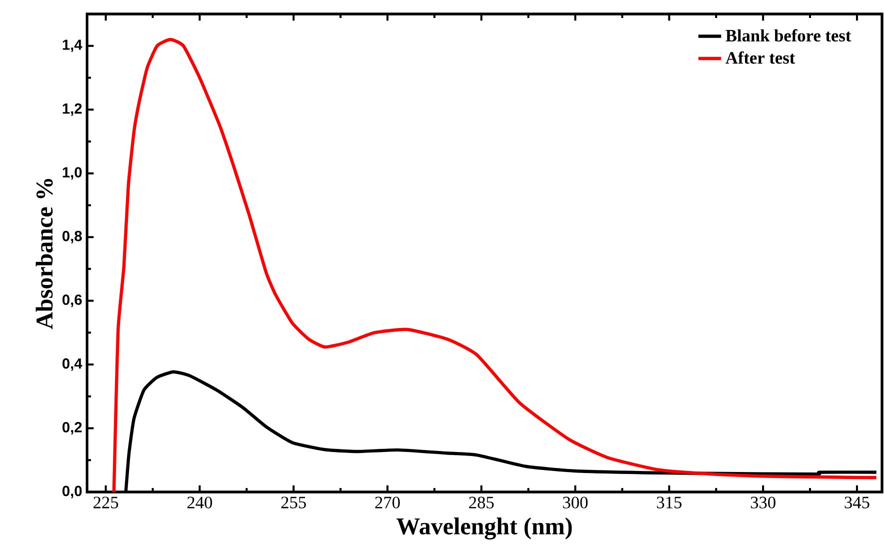 The width and height of the screenshot is (884, 558). I want to click on y-tick-label: 0,0, so click(72, 492).